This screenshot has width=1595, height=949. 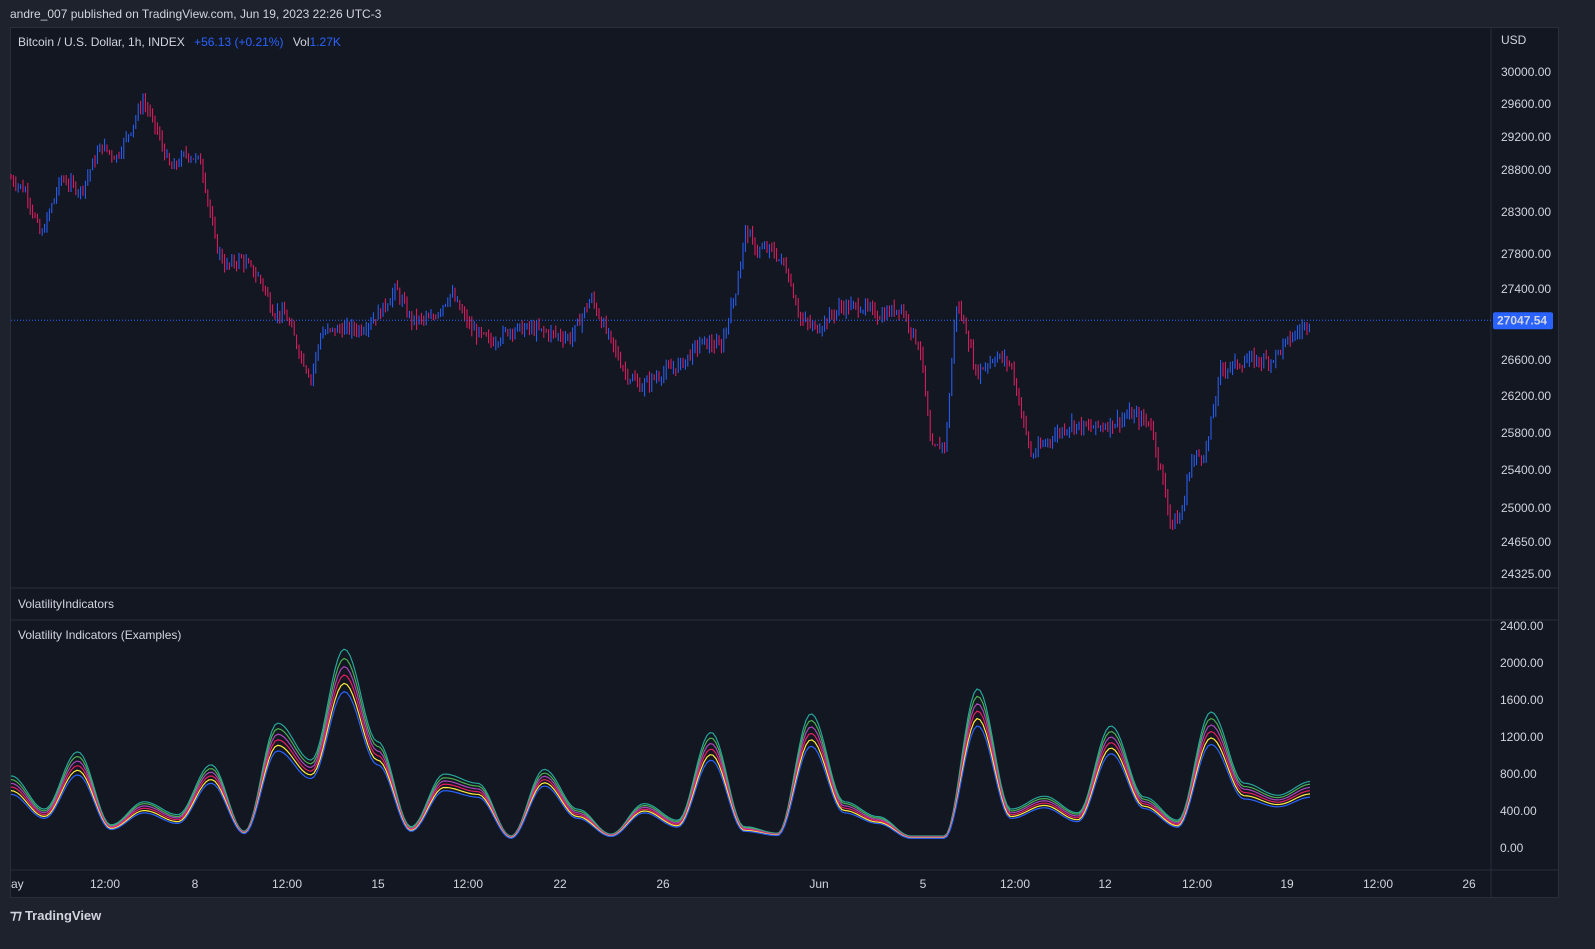 I want to click on volatility-tick-label: 800.00, so click(x=1518, y=774).